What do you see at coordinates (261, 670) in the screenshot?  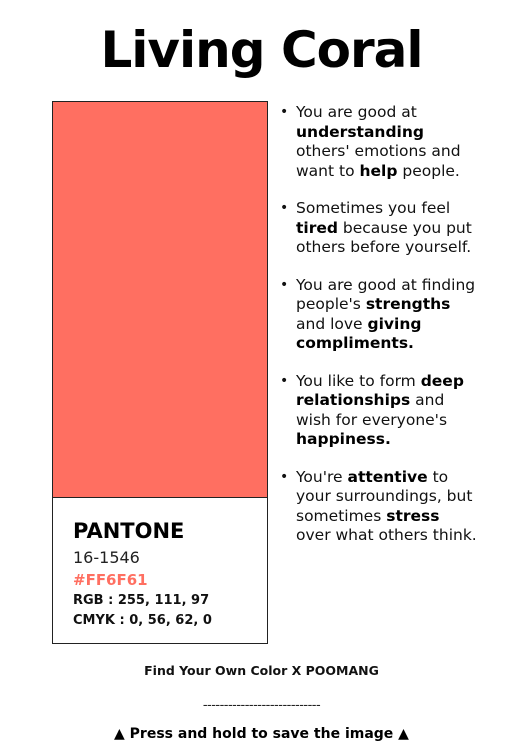 I see `footer-credit: Find Your Own Color X POOMANG` at bounding box center [261, 670].